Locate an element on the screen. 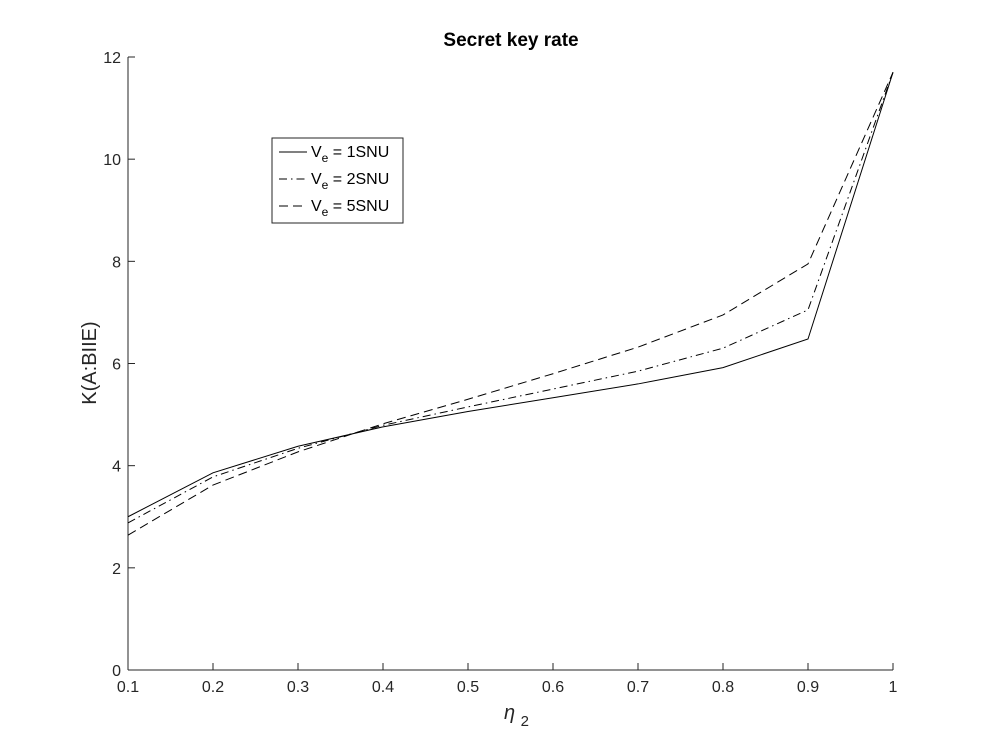 Image resolution: width=987 pixels, height=754 pixels. y-tick-label: 4 is located at coordinates (116, 467).